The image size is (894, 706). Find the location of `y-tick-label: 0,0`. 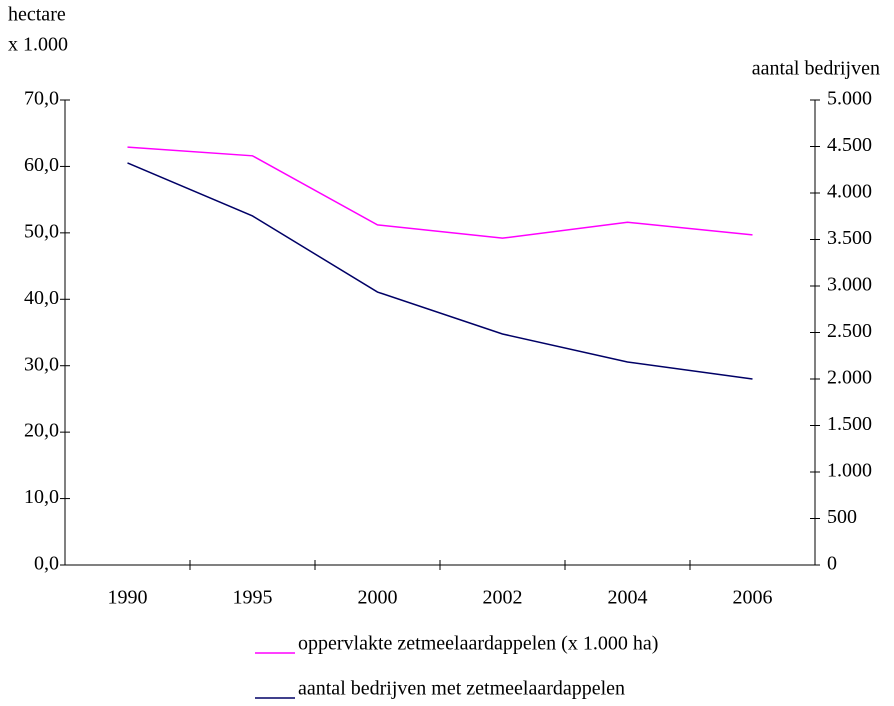

y-tick-label: 0,0 is located at coordinates (46, 564).